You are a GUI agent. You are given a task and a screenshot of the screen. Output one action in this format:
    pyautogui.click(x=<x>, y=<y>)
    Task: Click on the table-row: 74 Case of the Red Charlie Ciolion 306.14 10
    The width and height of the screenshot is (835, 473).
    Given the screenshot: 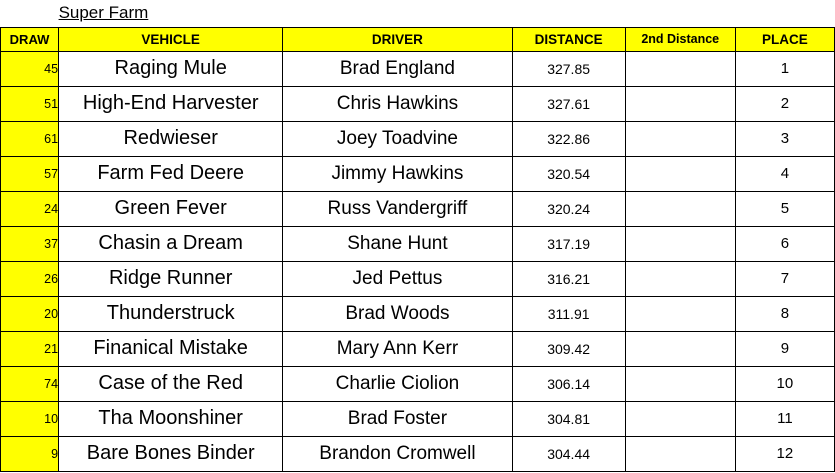 What is the action you would take?
    pyautogui.click(x=417, y=383)
    